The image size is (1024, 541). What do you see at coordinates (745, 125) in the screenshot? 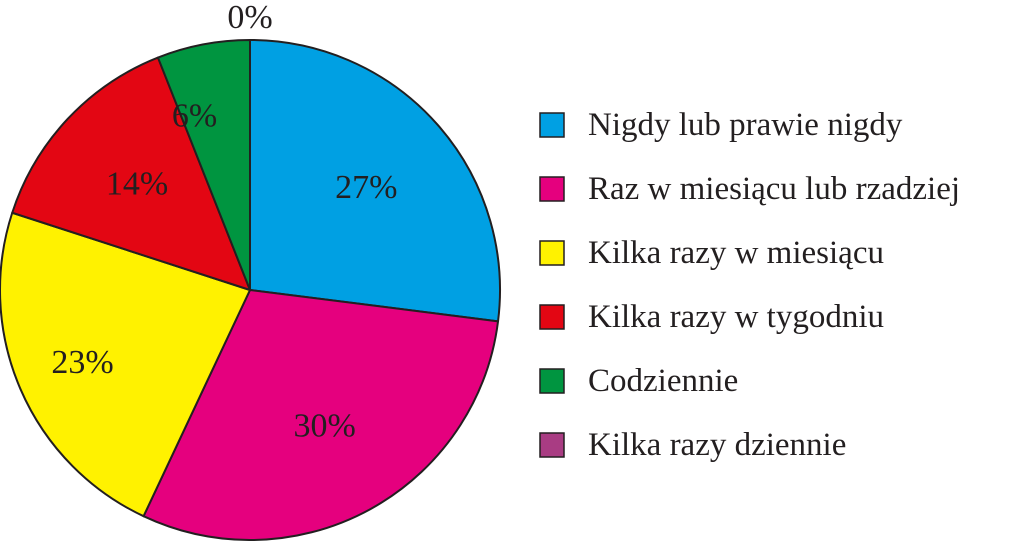
I see `legend-label-1: Nigdy lub prawie nigdy` at bounding box center [745, 125].